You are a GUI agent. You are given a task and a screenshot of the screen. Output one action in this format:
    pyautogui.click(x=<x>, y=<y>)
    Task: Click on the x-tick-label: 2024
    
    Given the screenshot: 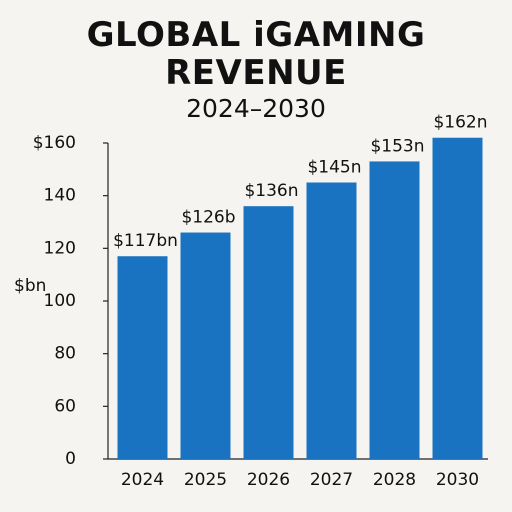 What is the action you would take?
    pyautogui.click(x=142, y=480)
    